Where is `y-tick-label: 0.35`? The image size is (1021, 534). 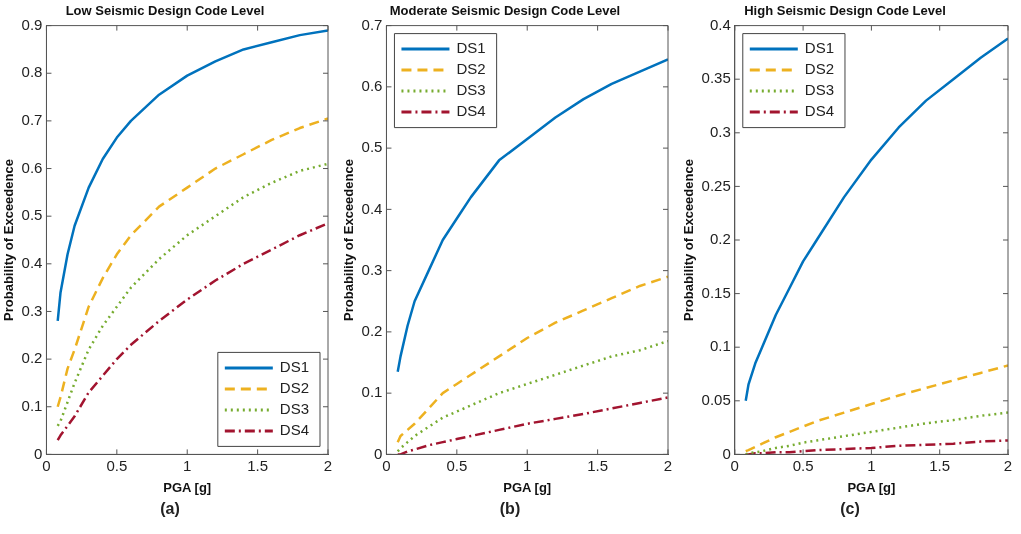 y-tick-label: 0.35 is located at coordinates (716, 78).